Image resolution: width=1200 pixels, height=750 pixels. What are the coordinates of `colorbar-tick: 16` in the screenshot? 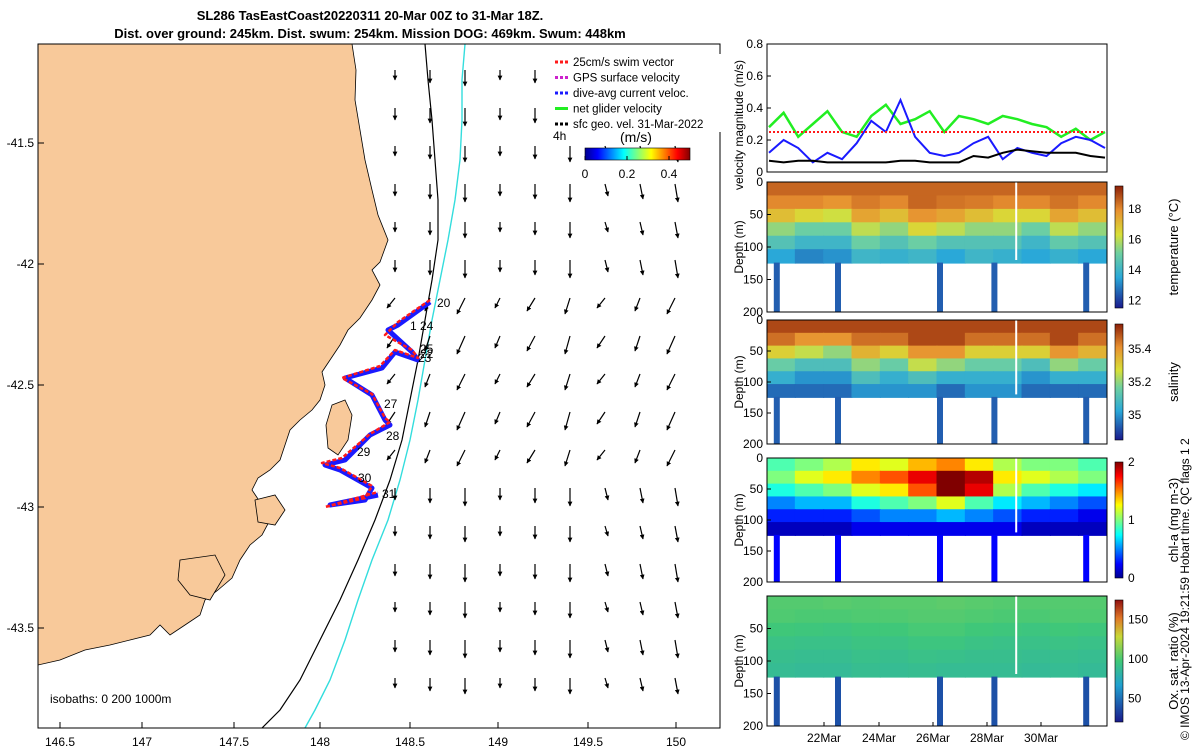 It's located at (1135, 239).